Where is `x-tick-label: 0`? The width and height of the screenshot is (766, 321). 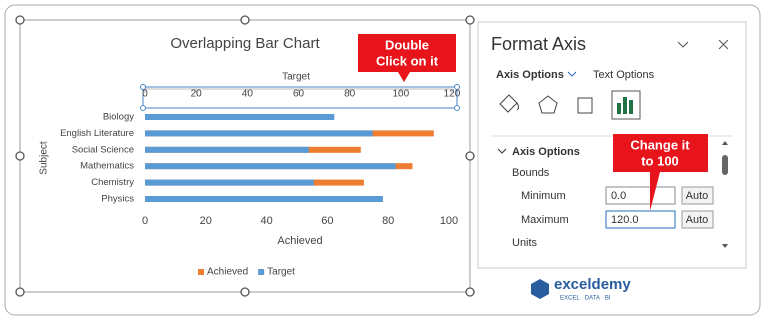 x-tick-label: 0 is located at coordinates (145, 221).